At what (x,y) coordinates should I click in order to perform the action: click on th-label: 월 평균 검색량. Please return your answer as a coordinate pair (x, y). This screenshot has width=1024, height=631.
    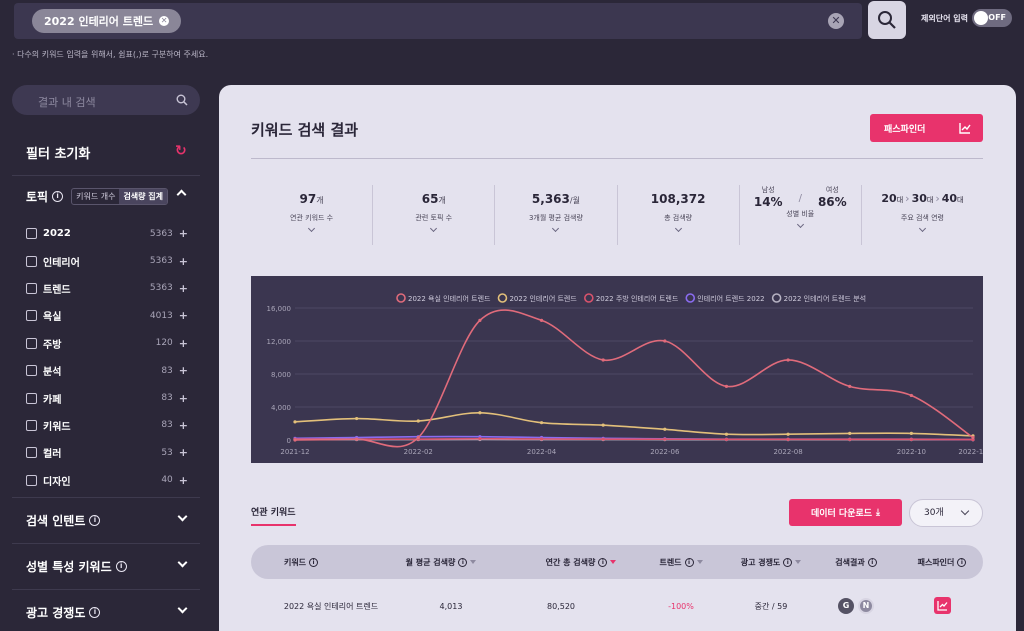
    Looking at the image, I should click on (430, 562).